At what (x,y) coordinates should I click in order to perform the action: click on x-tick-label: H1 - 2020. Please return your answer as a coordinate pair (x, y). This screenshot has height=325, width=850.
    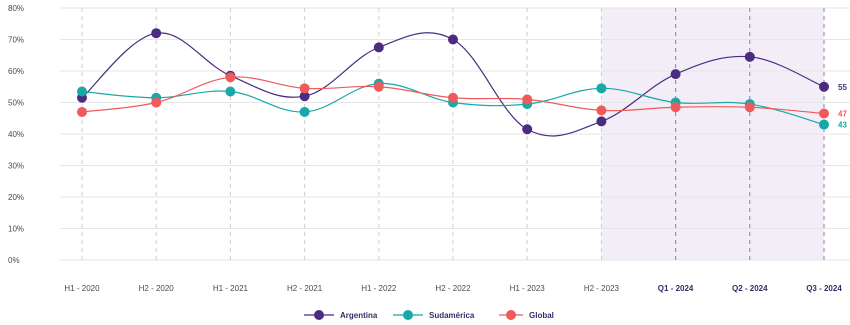
    Looking at the image, I should click on (82, 288).